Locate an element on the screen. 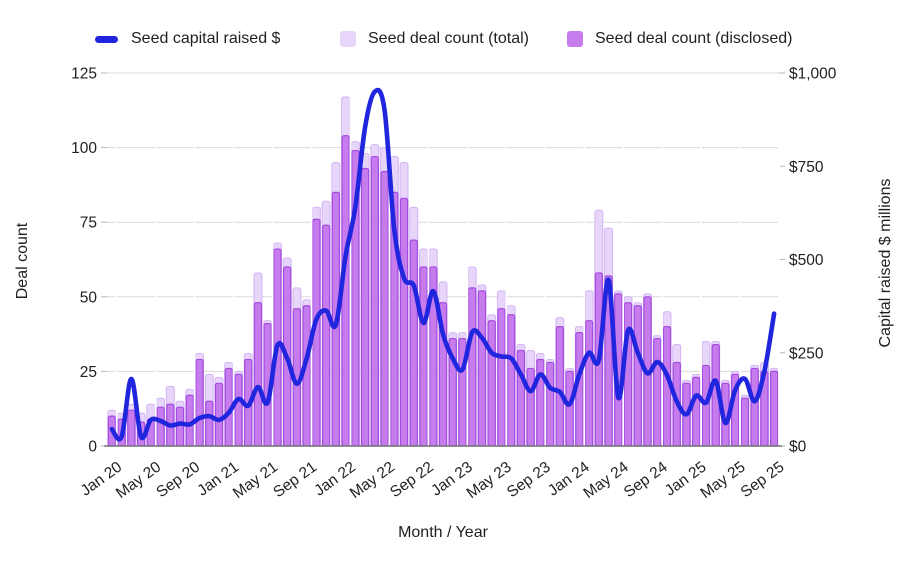  y-axis-left-tick-label: 25 is located at coordinates (88, 372).